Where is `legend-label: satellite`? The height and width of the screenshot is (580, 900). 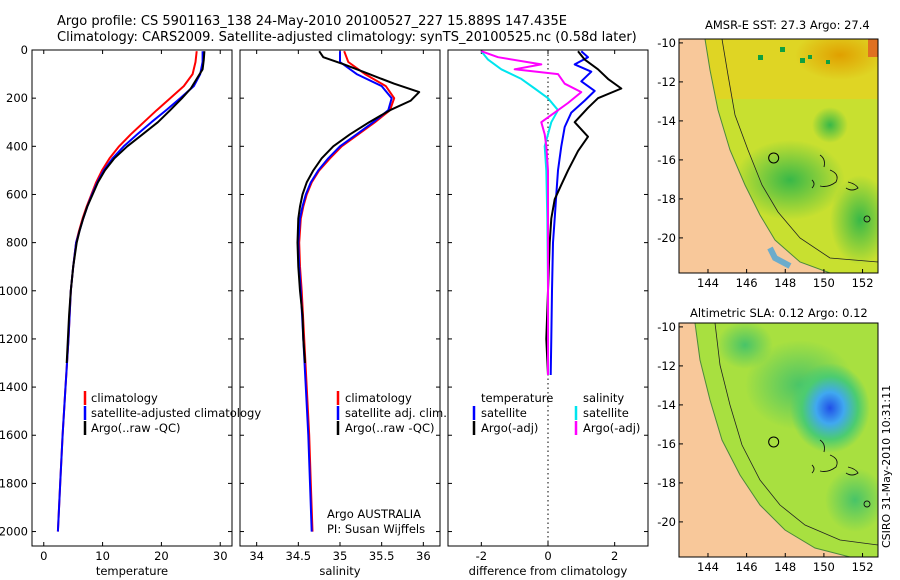 legend-label: satellite is located at coordinates (504, 413).